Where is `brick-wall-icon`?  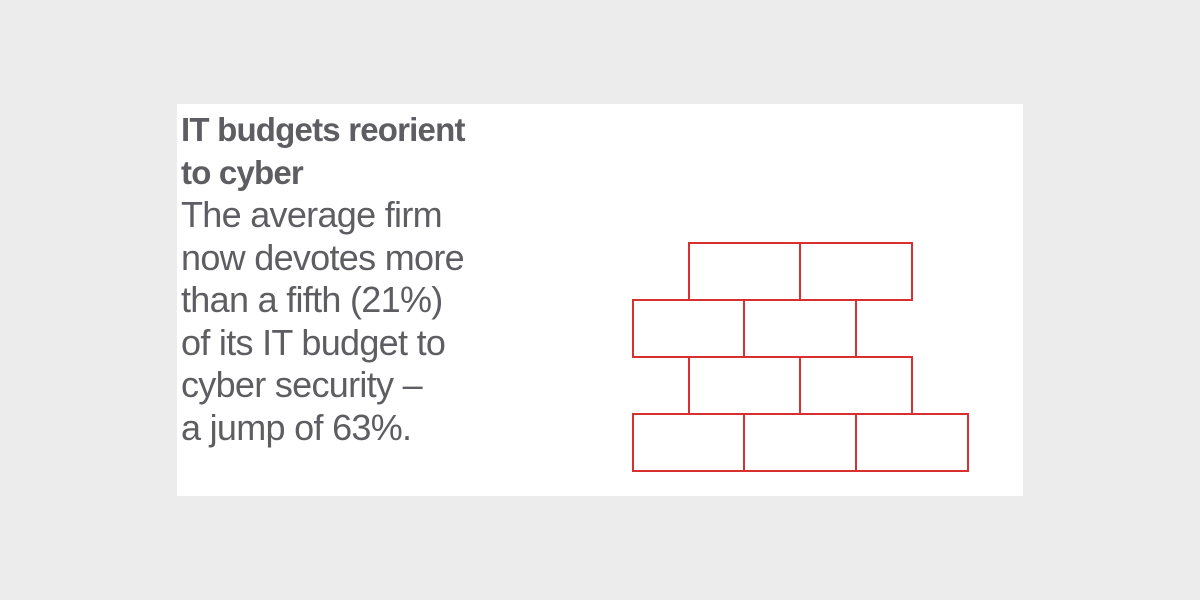
brick-wall-icon is located at coordinates (800, 357).